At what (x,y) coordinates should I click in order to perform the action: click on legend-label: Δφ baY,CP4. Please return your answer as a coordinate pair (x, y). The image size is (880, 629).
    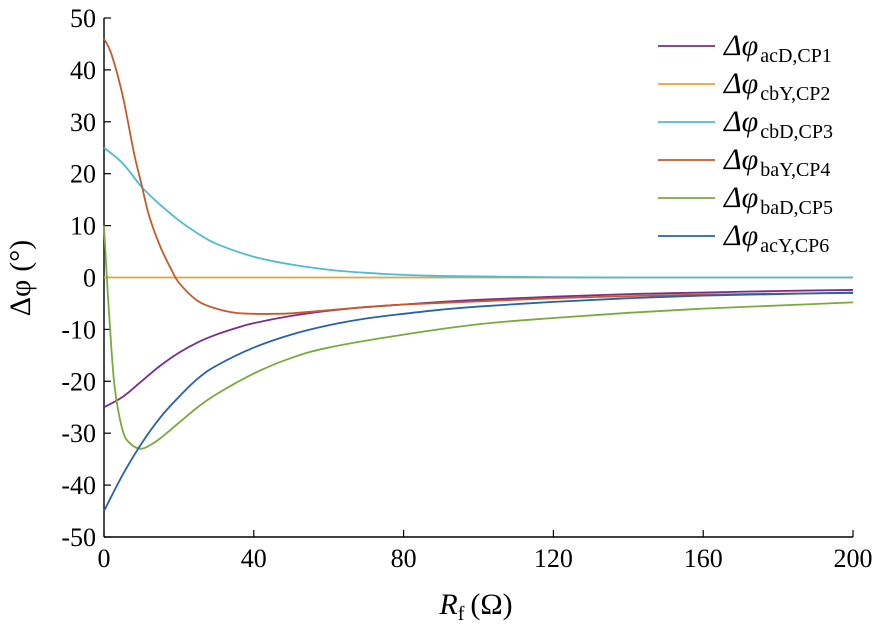
    Looking at the image, I should click on (776, 162).